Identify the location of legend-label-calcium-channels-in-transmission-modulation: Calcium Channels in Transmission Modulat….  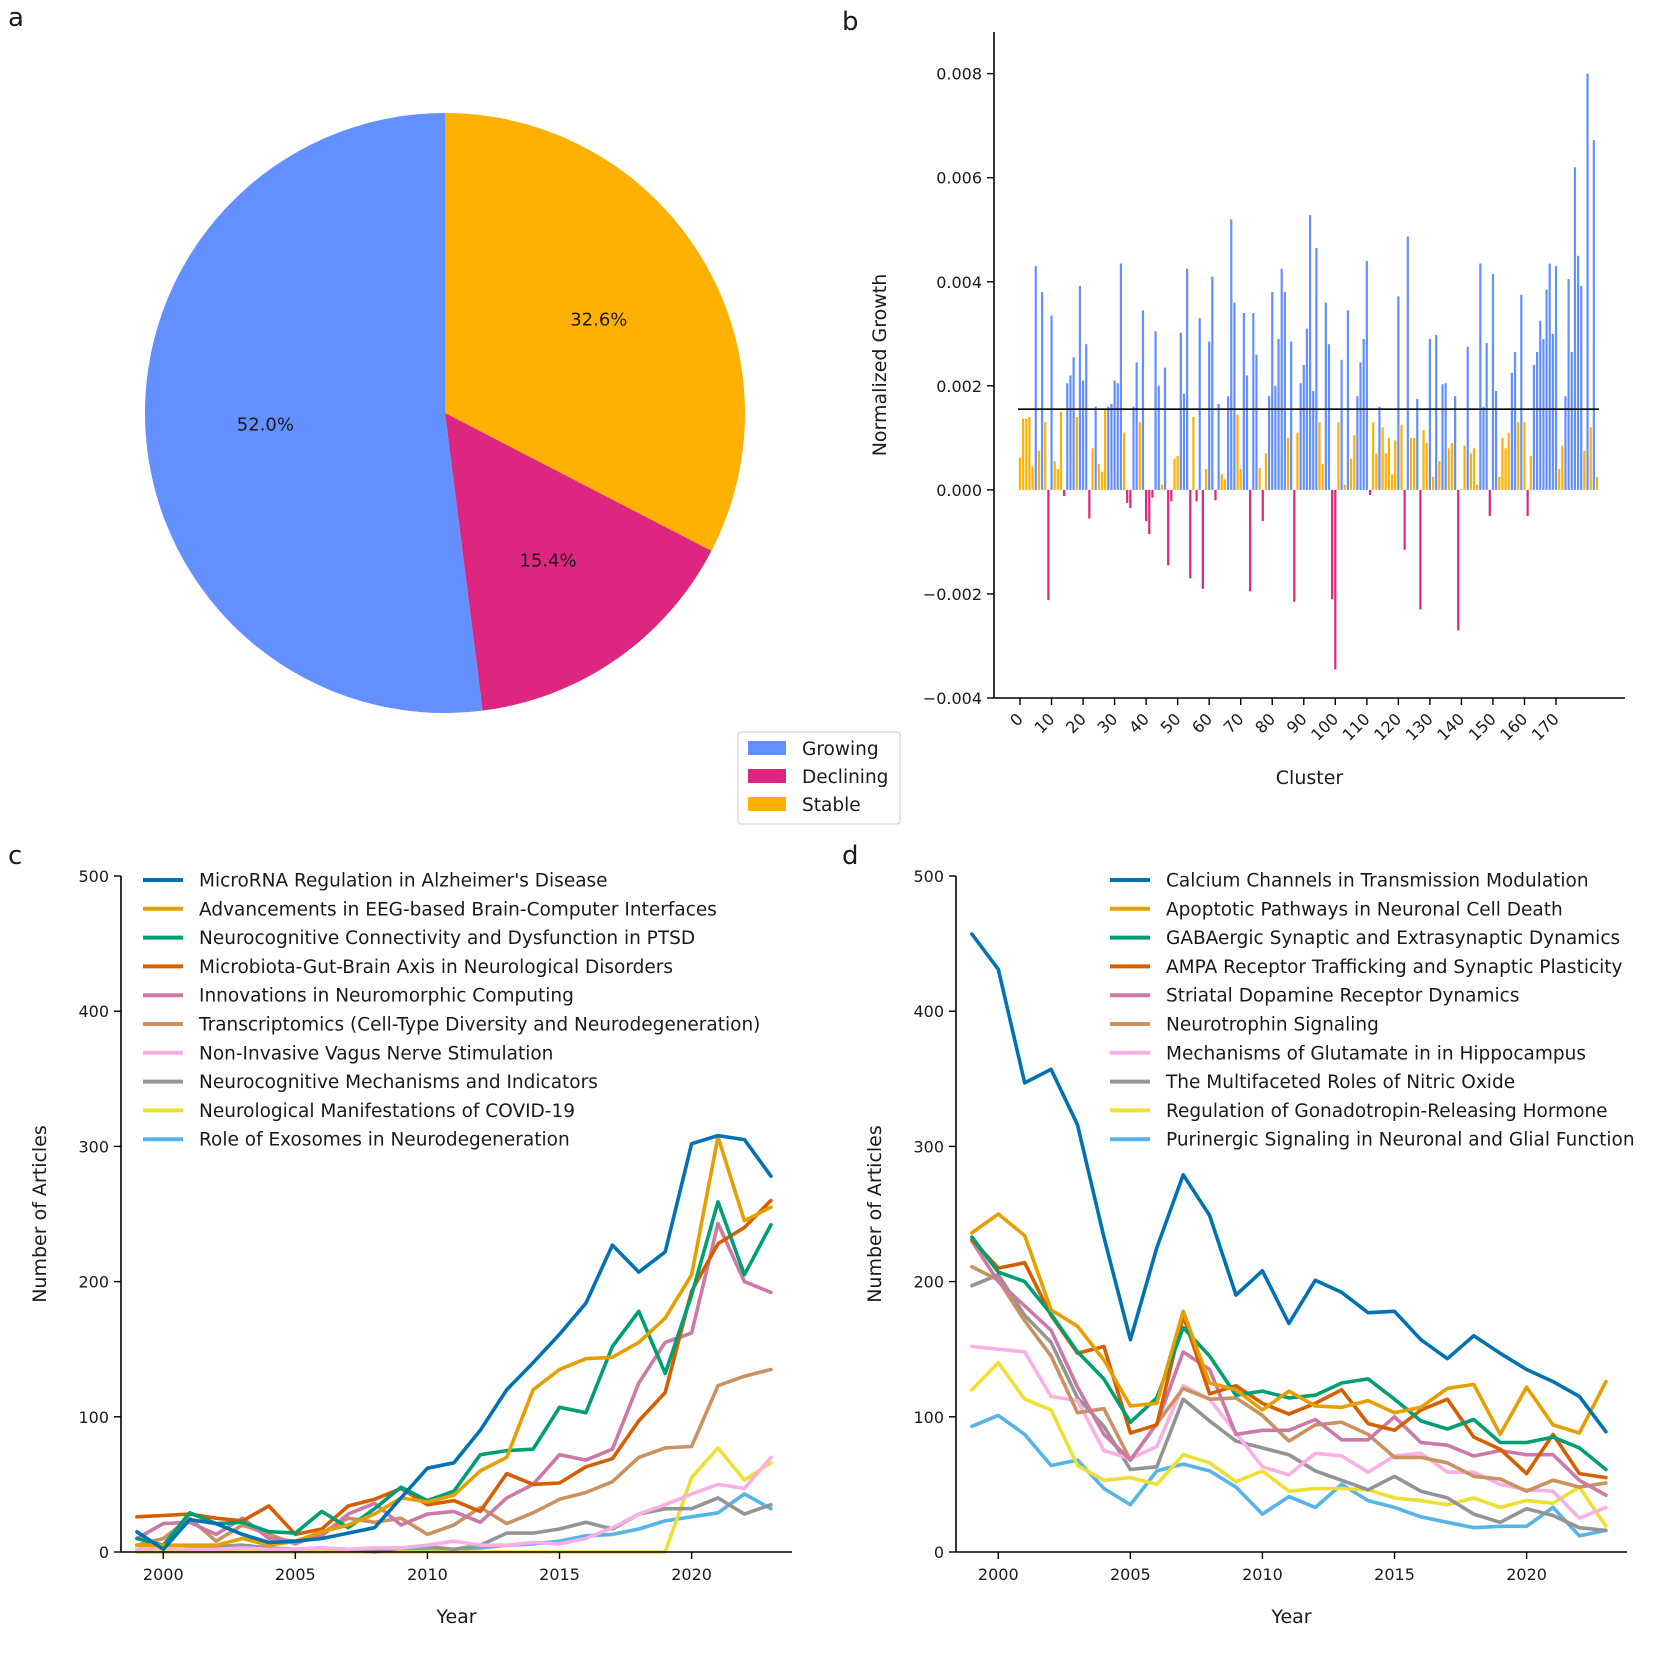
(1377, 881).